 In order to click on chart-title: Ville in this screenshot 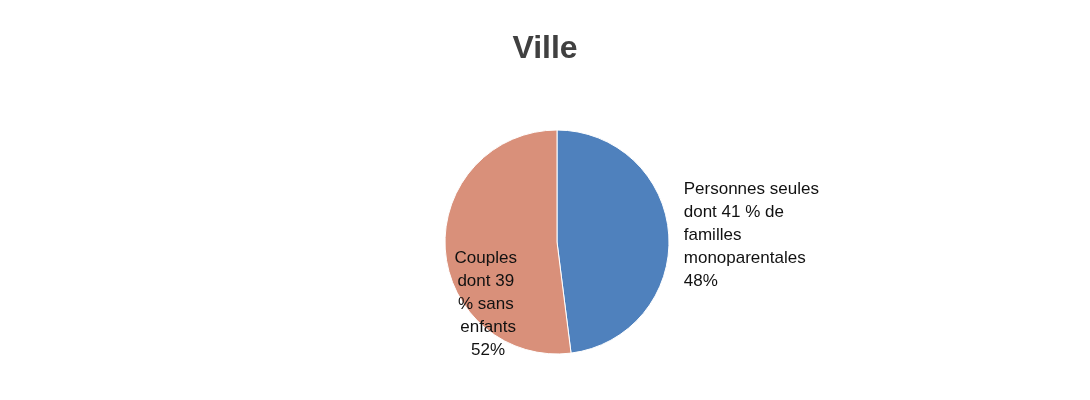, I will do `click(545, 47)`.